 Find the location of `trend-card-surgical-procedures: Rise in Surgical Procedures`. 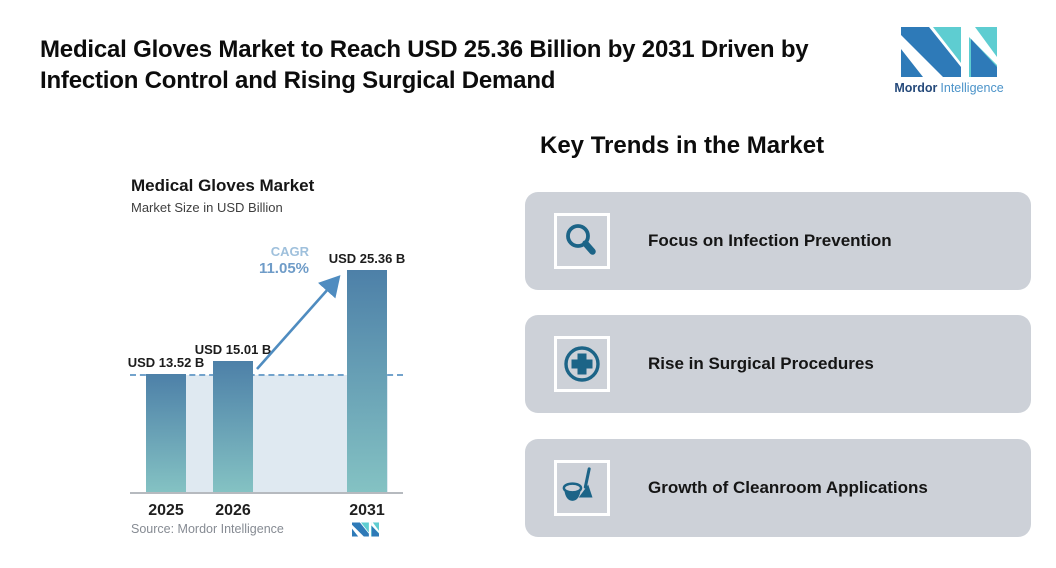

trend-card-surgical-procedures: Rise in Surgical Procedures is located at coordinates (778, 364).